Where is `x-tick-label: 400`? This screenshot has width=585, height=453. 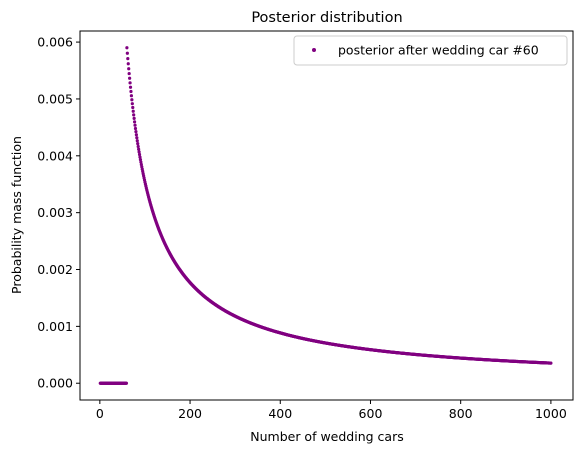 x-tick-label: 400 is located at coordinates (280, 413).